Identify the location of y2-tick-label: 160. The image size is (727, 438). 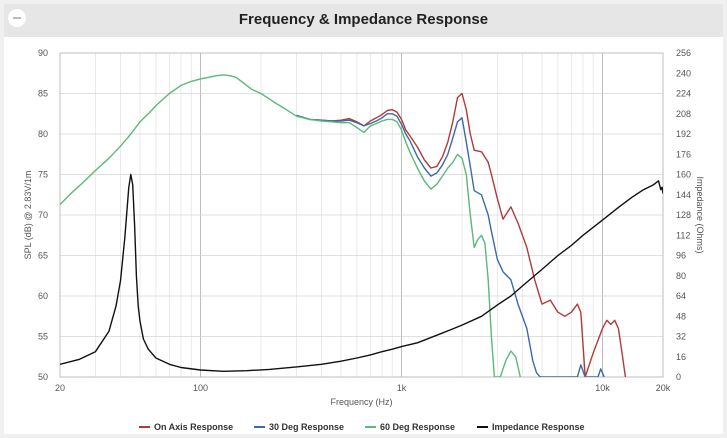
(683, 175).